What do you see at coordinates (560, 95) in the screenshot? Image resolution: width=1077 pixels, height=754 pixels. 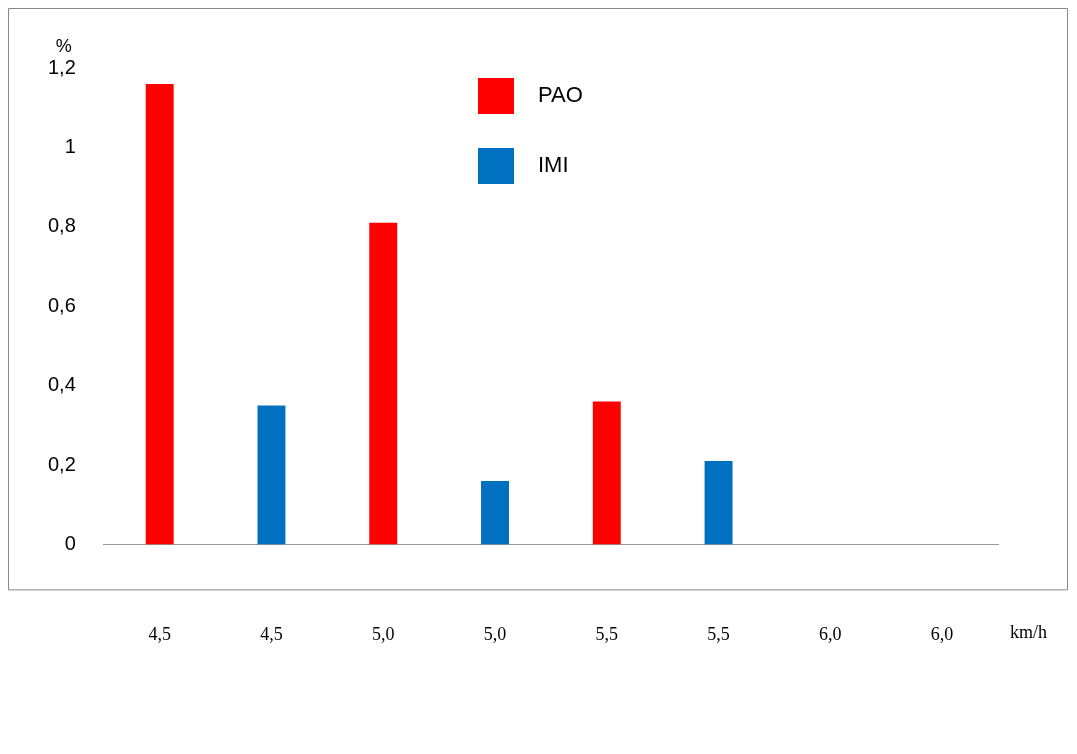 I see `legend-label: PAO` at bounding box center [560, 95].